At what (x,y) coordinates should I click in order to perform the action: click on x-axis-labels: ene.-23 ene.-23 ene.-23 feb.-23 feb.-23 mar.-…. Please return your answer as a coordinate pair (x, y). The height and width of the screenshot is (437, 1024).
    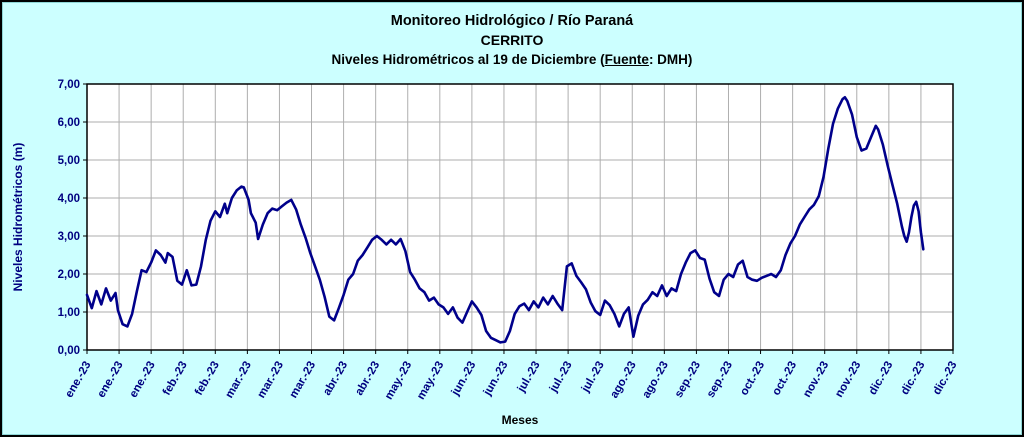
    Looking at the image, I should click on (511, 381).